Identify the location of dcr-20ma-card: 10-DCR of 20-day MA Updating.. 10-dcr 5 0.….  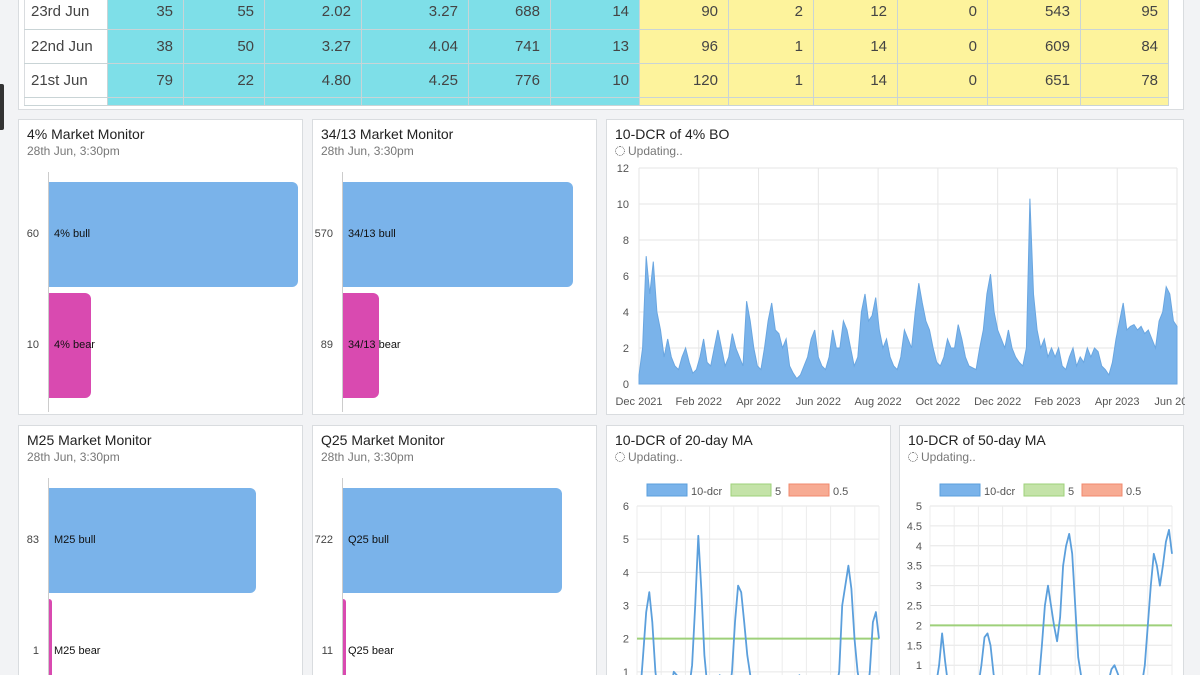
(748, 550).